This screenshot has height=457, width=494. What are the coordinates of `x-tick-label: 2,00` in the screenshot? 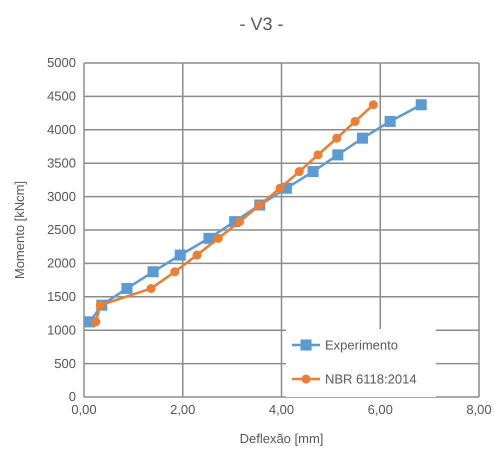 It's located at (183, 410).